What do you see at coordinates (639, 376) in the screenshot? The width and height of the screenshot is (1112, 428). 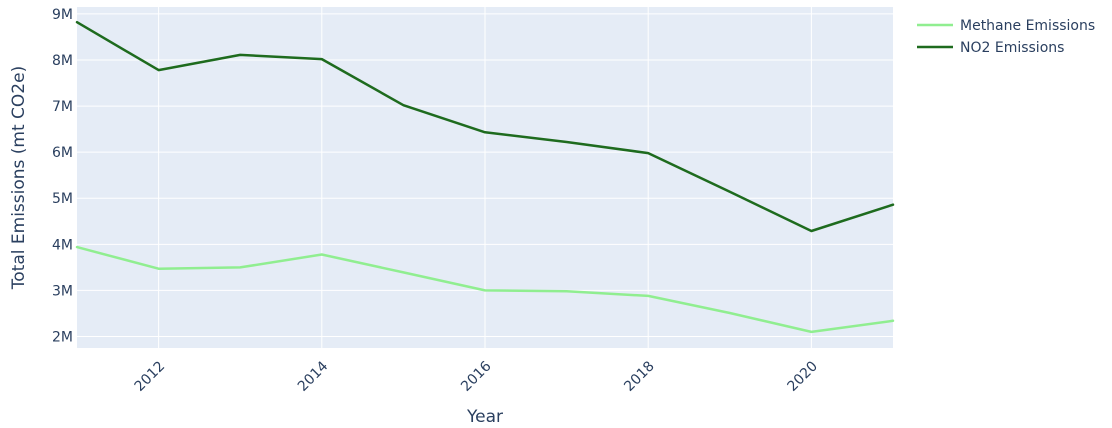 I see `x-tick-label: 2018` at bounding box center [639, 376].